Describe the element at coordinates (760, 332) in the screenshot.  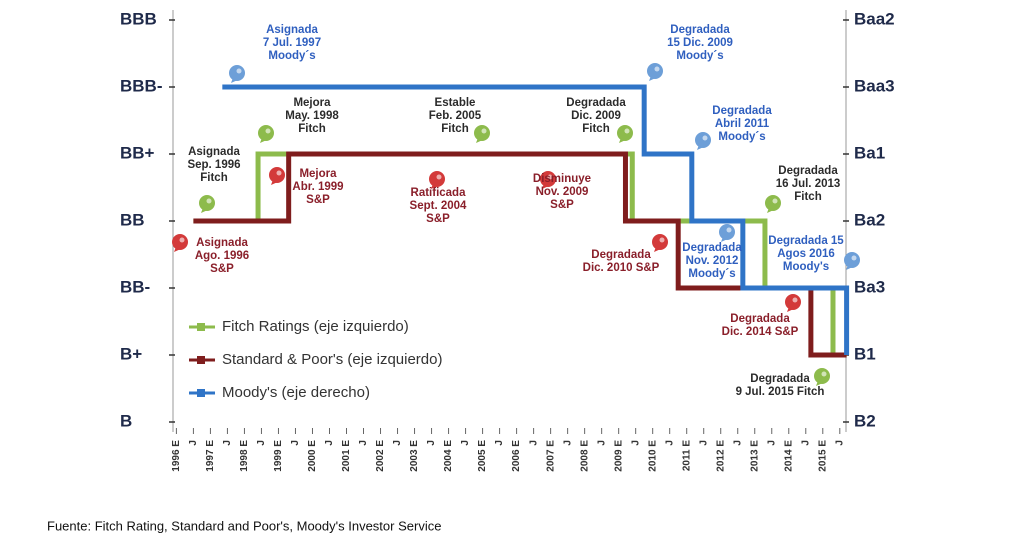
I see `annotation: Dic. 2014 S&P` at that location.